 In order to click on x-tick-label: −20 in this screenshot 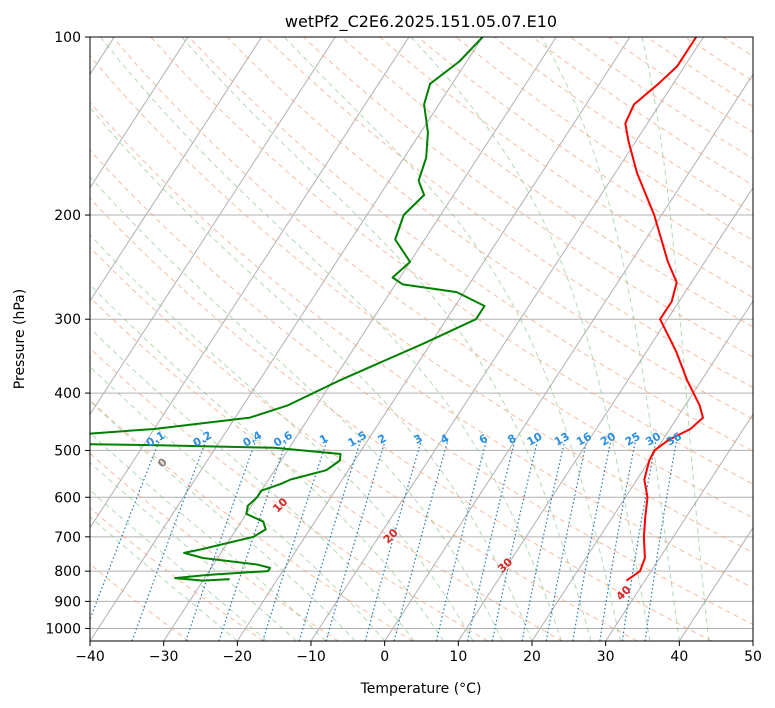, I will do `click(238, 657)`.